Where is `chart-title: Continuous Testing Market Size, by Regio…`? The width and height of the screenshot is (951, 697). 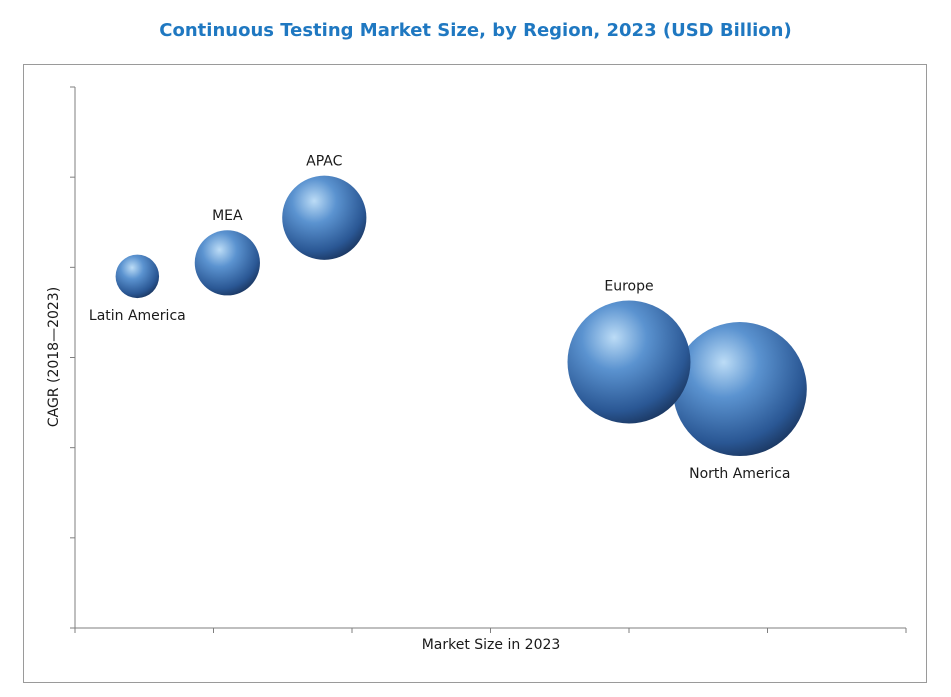
chart-title: Continuous Testing Market Size, by Regio… is located at coordinates (475, 30).